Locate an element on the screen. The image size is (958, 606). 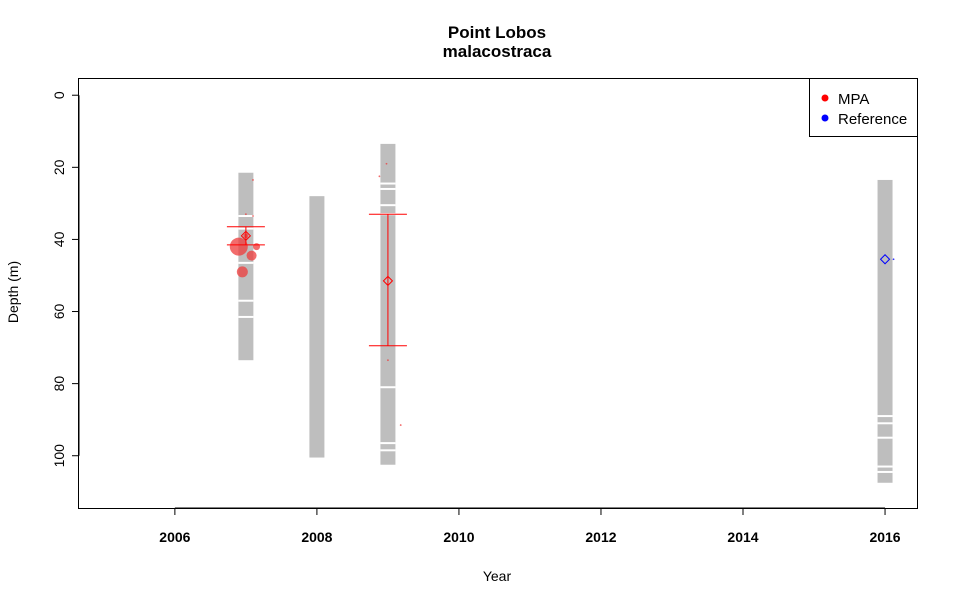
legend-label-mpa: MPA is located at coordinates (853, 99).